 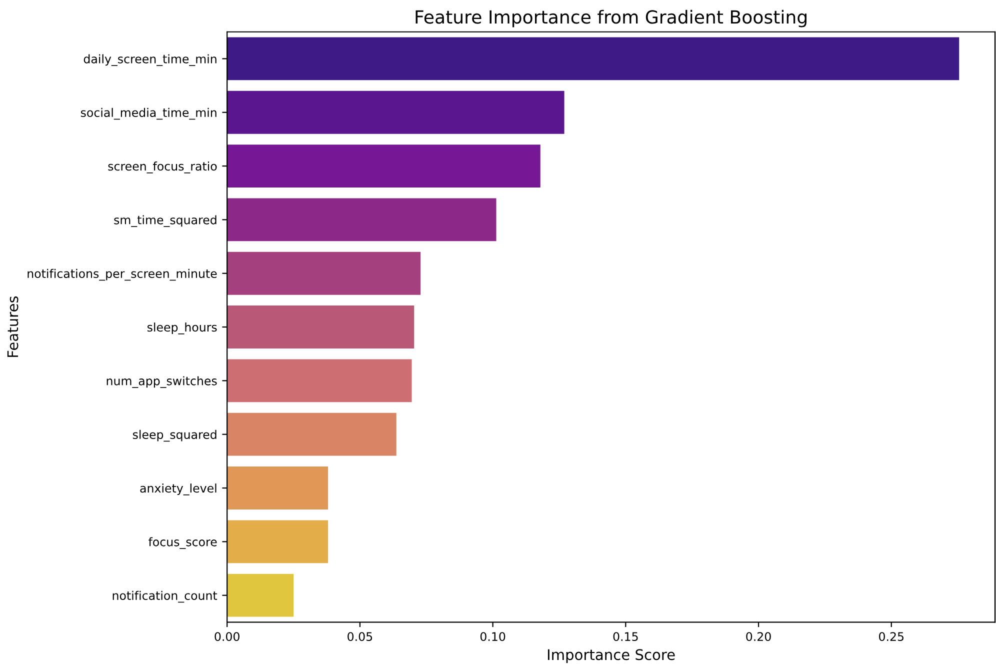 I want to click on y-tick-label: social_media_time_min, so click(x=148, y=114).